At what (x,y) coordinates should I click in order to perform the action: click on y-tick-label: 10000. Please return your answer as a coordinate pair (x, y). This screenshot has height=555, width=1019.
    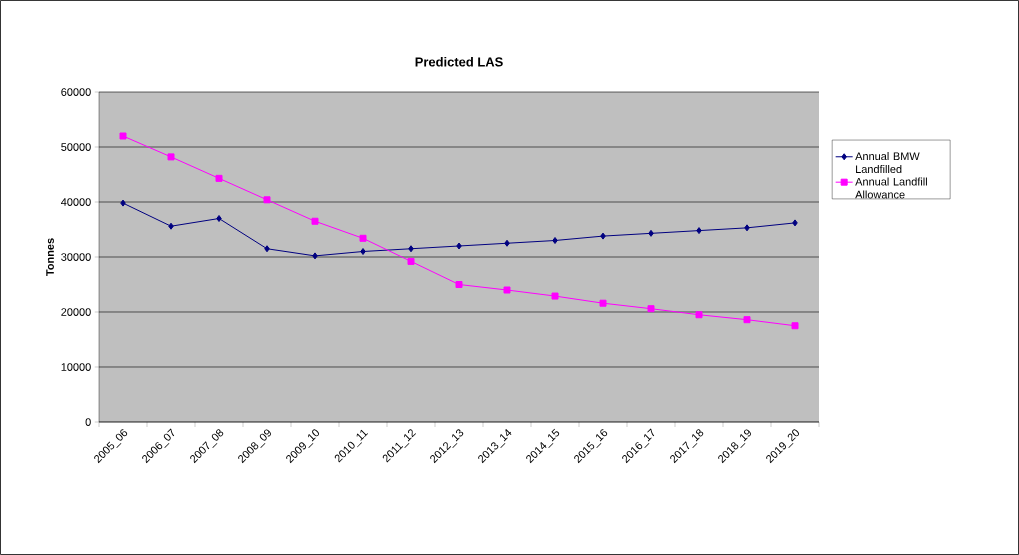
    Looking at the image, I should click on (76, 367).